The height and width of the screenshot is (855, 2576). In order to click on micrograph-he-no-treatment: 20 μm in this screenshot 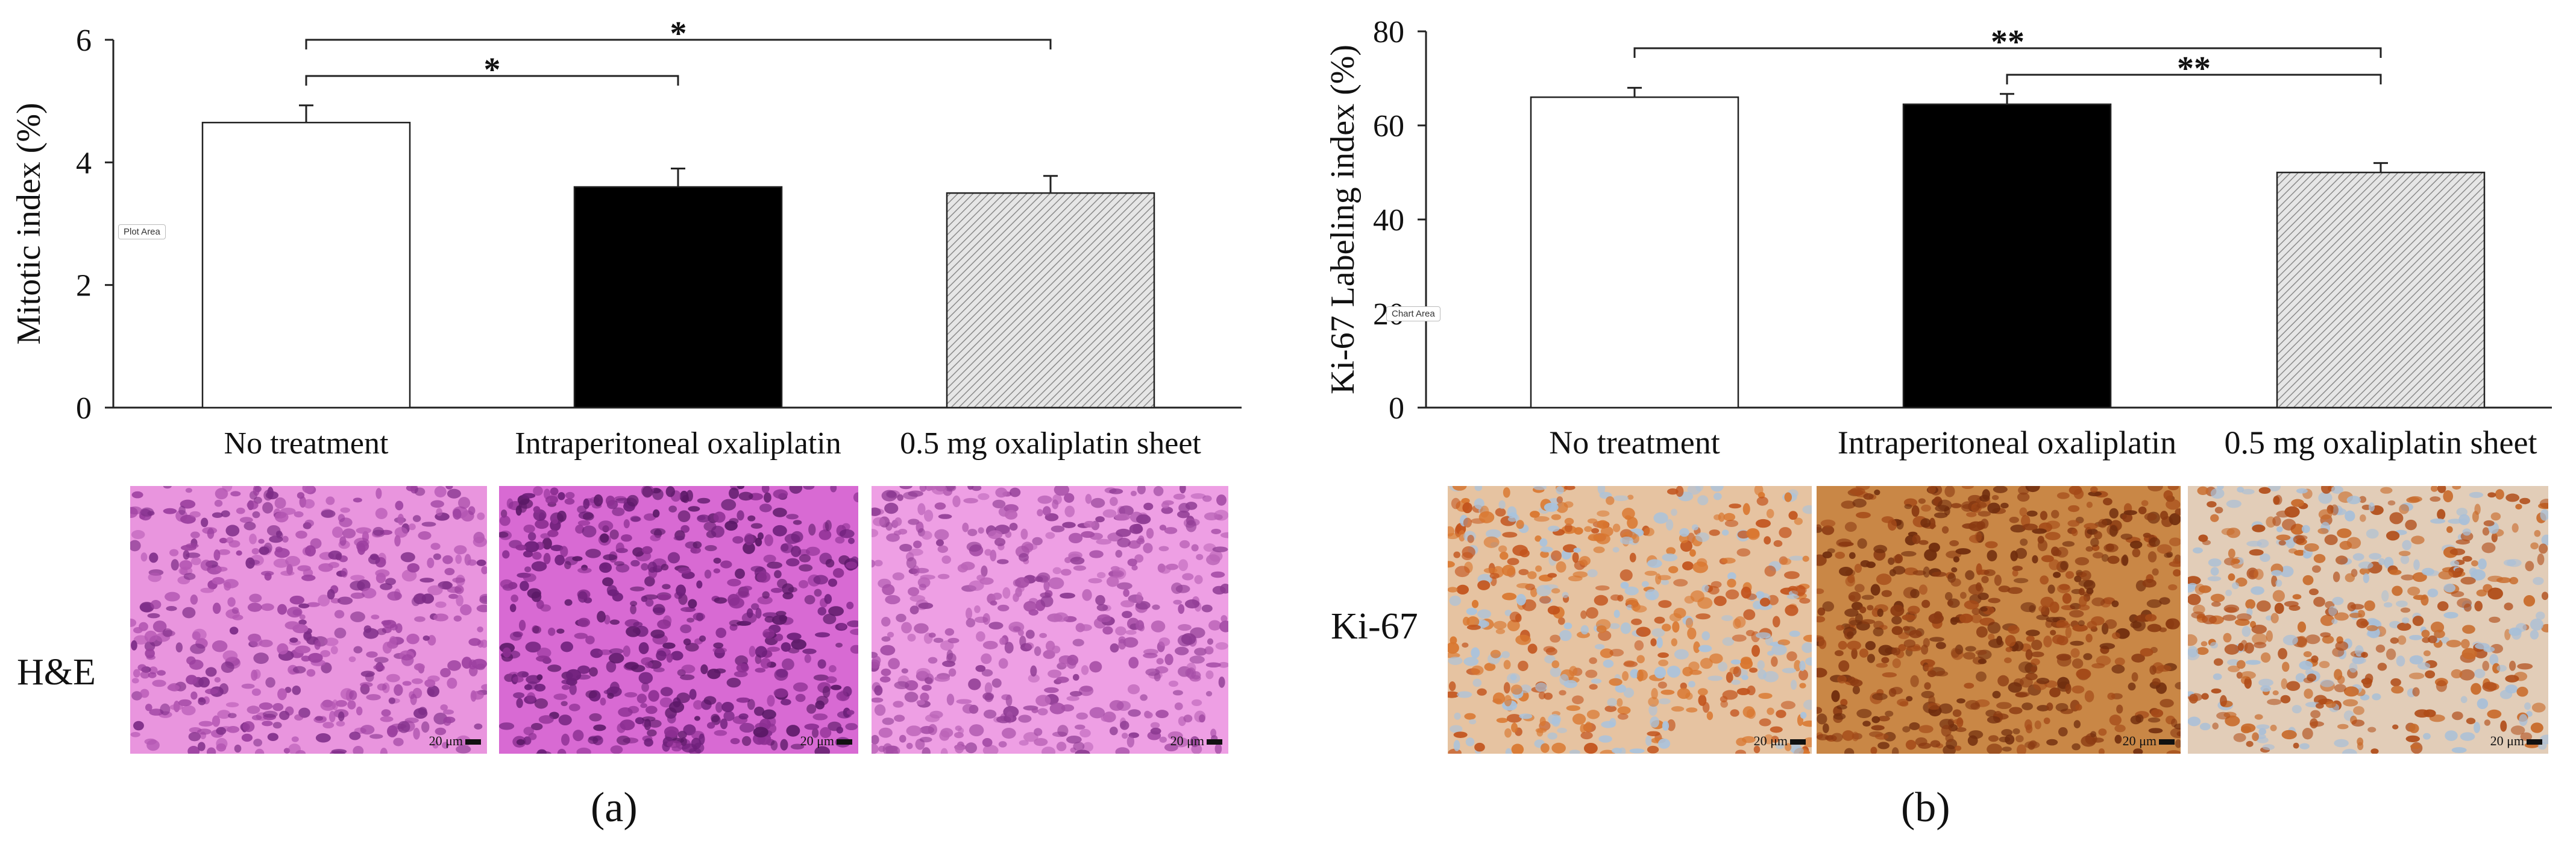, I will do `click(308, 620)`.